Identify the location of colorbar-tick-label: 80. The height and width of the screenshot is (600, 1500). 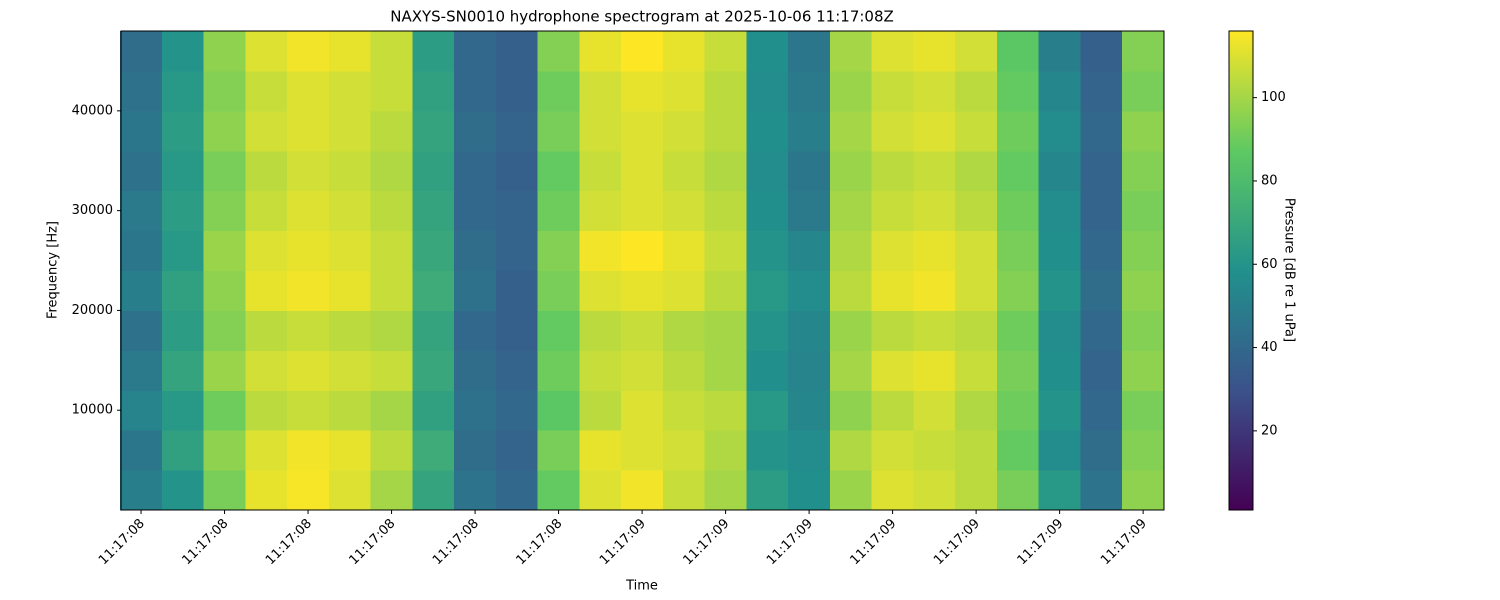
(1269, 180).